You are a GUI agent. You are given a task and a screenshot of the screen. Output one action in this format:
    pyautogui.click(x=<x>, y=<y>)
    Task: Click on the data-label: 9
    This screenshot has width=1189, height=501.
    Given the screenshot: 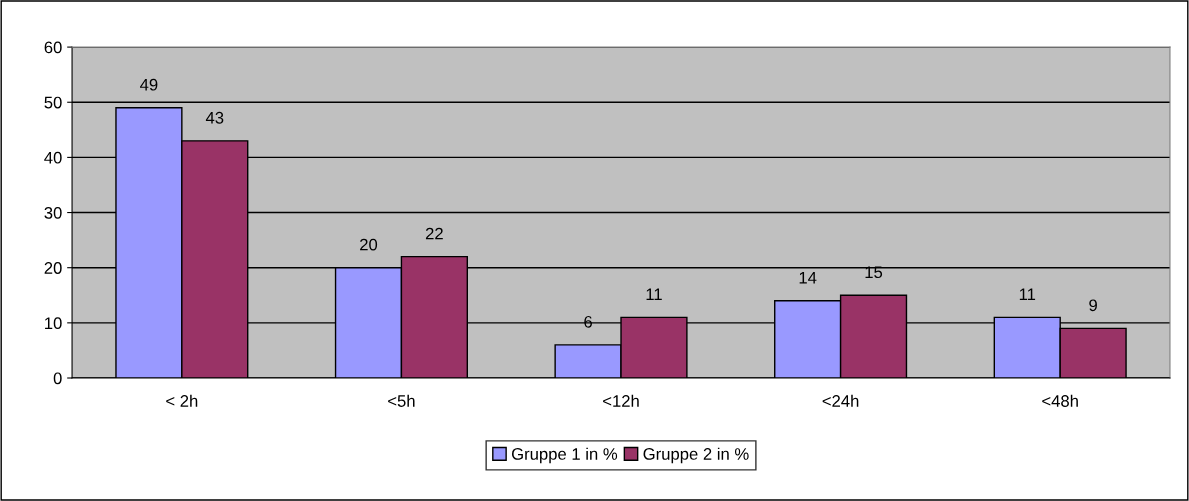 What is the action you would take?
    pyautogui.click(x=1093, y=305)
    